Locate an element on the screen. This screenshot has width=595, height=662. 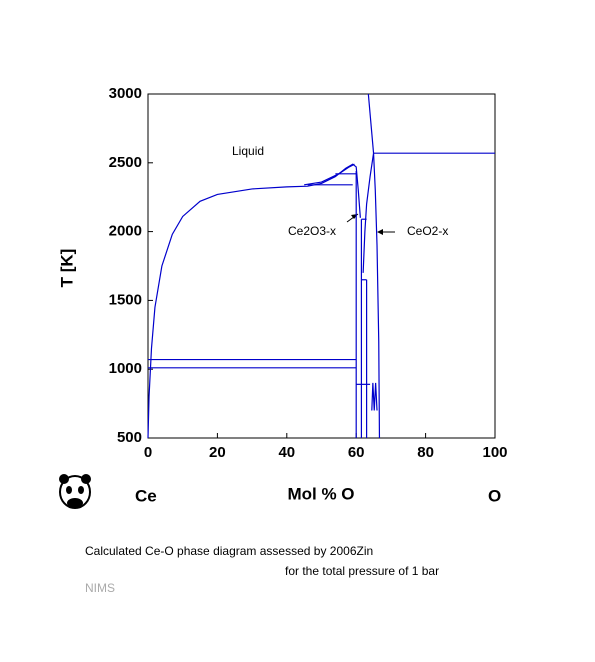
y-tick-label: 1000 is located at coordinates (125, 368).